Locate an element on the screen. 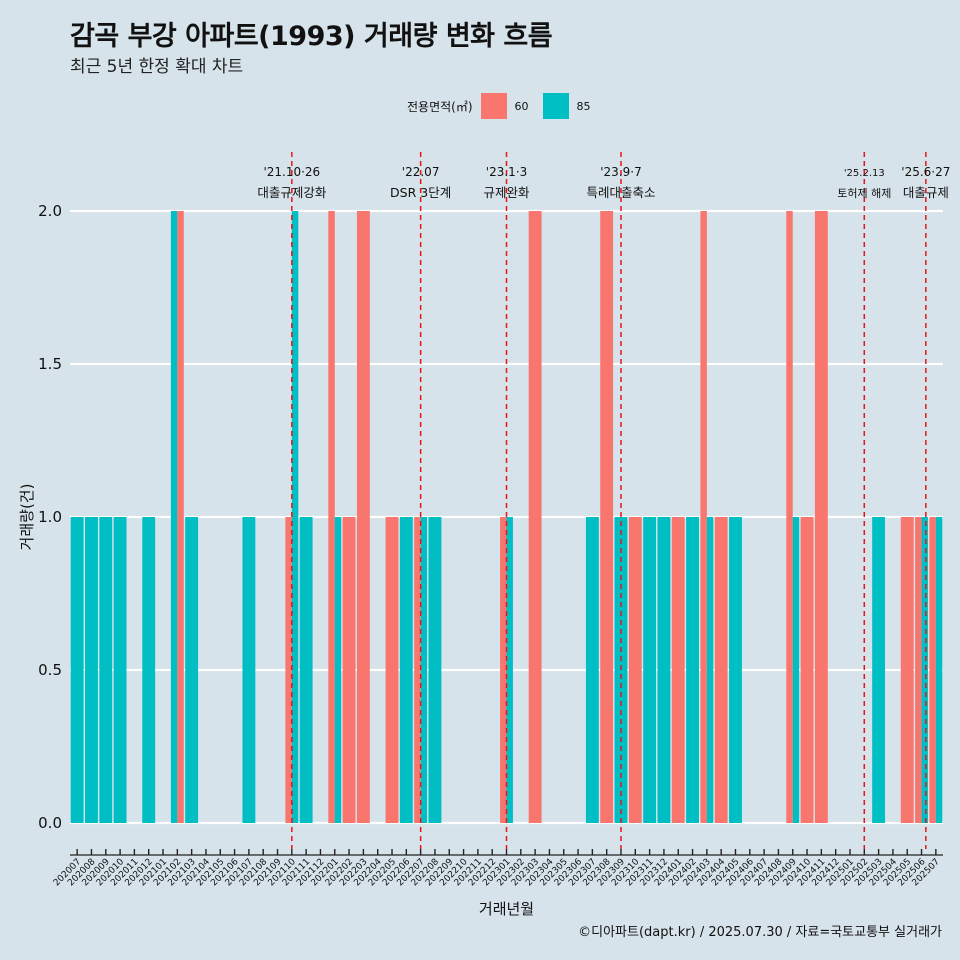  y-tick-label: 0.0 is located at coordinates (50, 823).